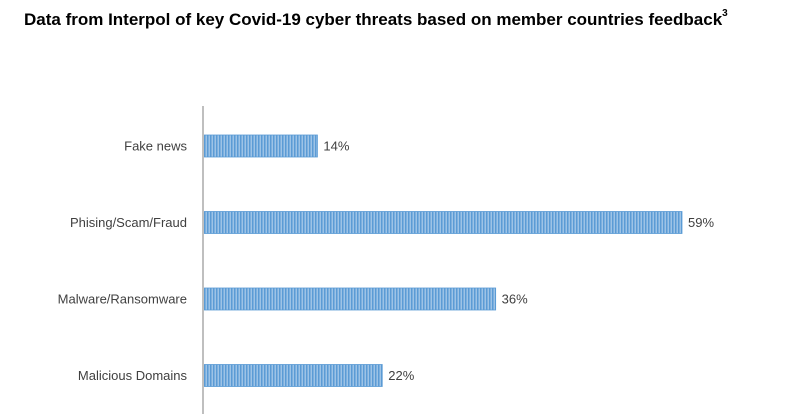  What do you see at coordinates (336, 146) in the screenshot?
I see `data-label: 14%` at bounding box center [336, 146].